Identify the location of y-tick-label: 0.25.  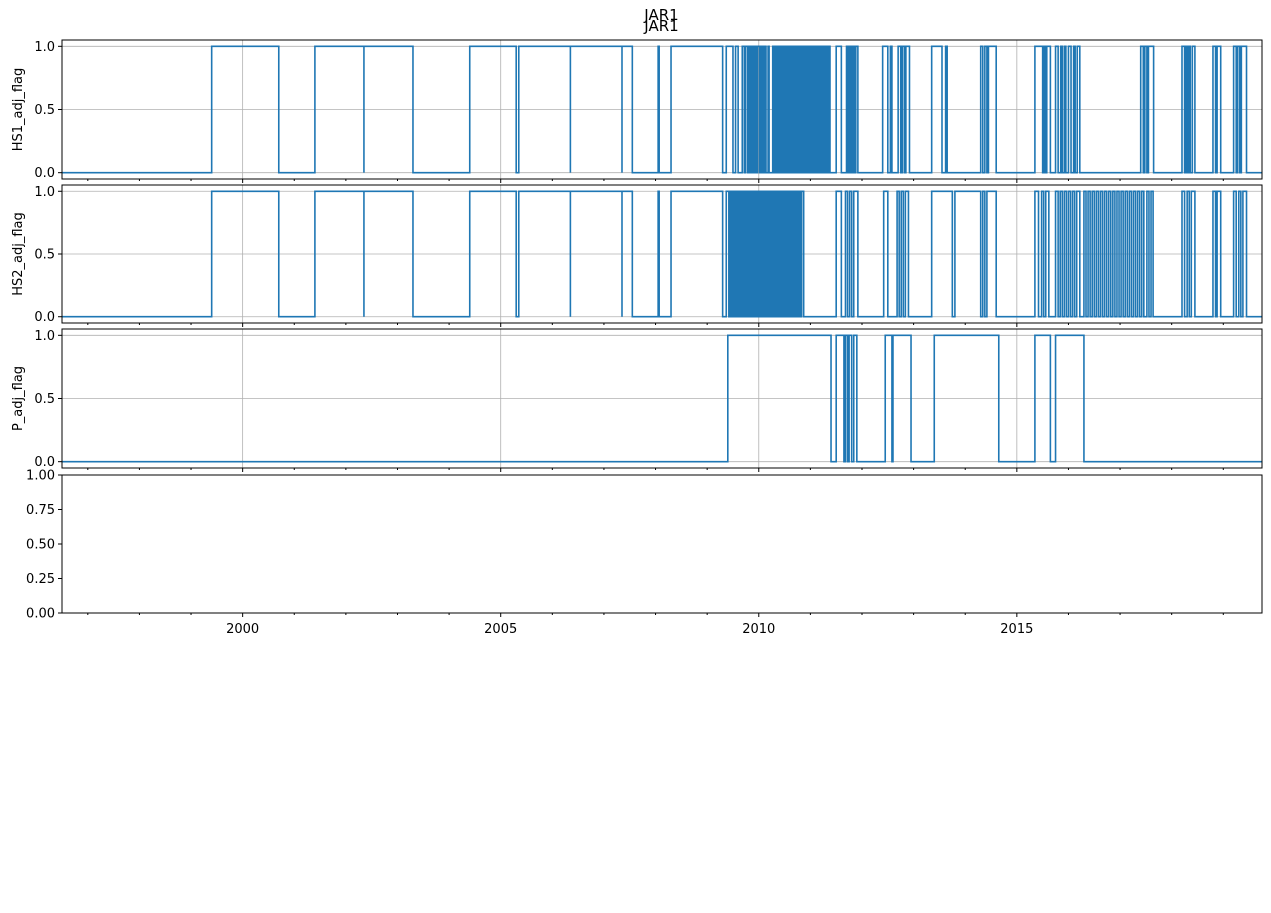
(40, 579).